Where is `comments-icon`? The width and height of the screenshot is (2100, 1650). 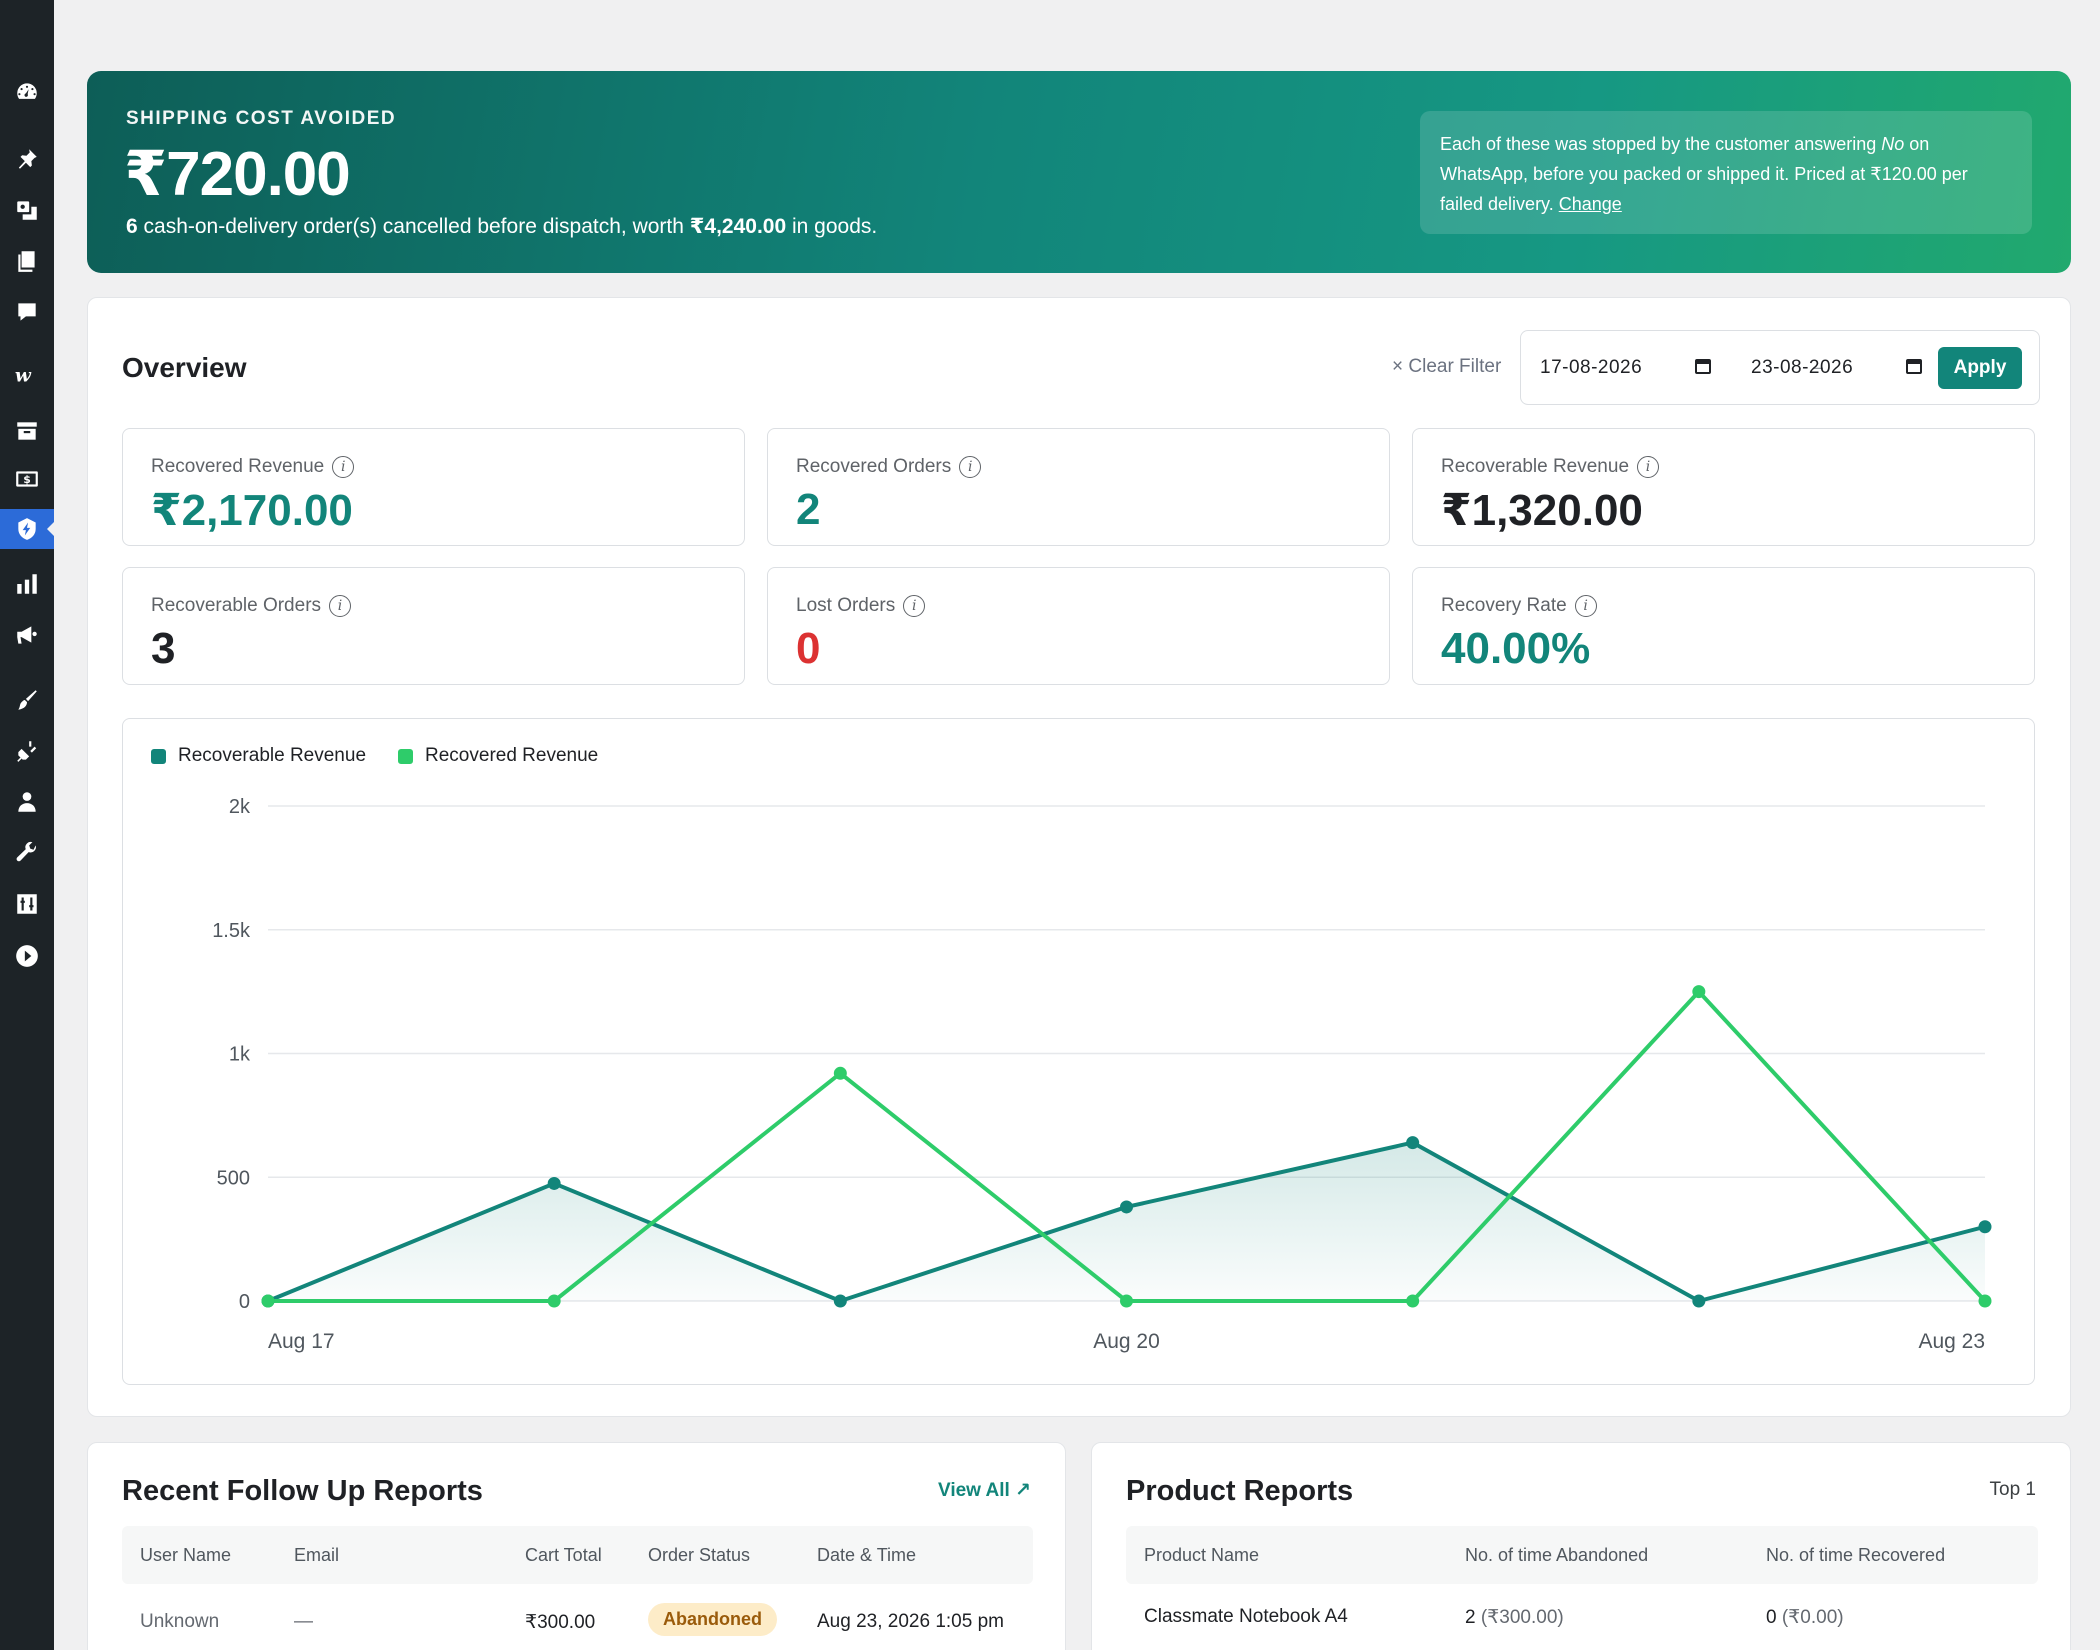
comments-icon is located at coordinates (27, 312).